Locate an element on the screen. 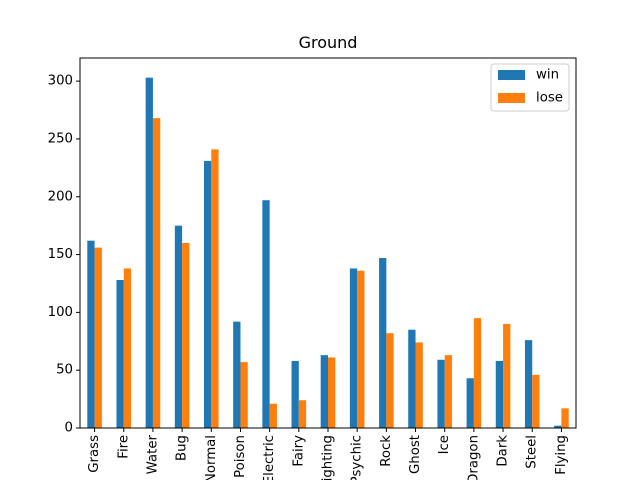 This screenshot has width=640, height=480. bar-win-fire is located at coordinates (120, 354).